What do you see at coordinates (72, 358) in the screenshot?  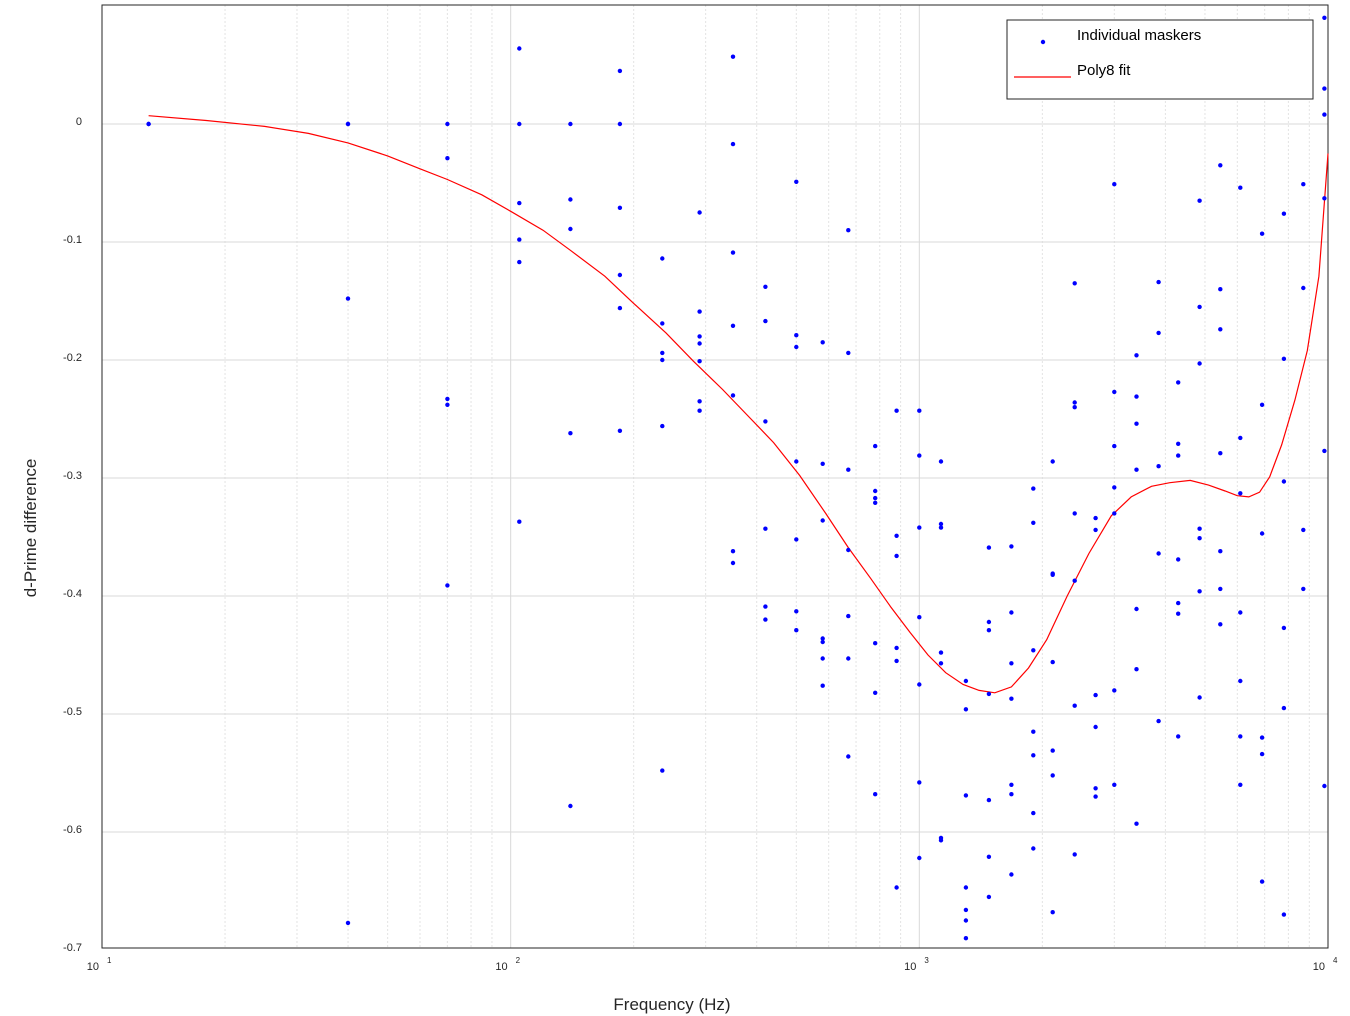 I see `y-tick-label: -0.2` at bounding box center [72, 358].